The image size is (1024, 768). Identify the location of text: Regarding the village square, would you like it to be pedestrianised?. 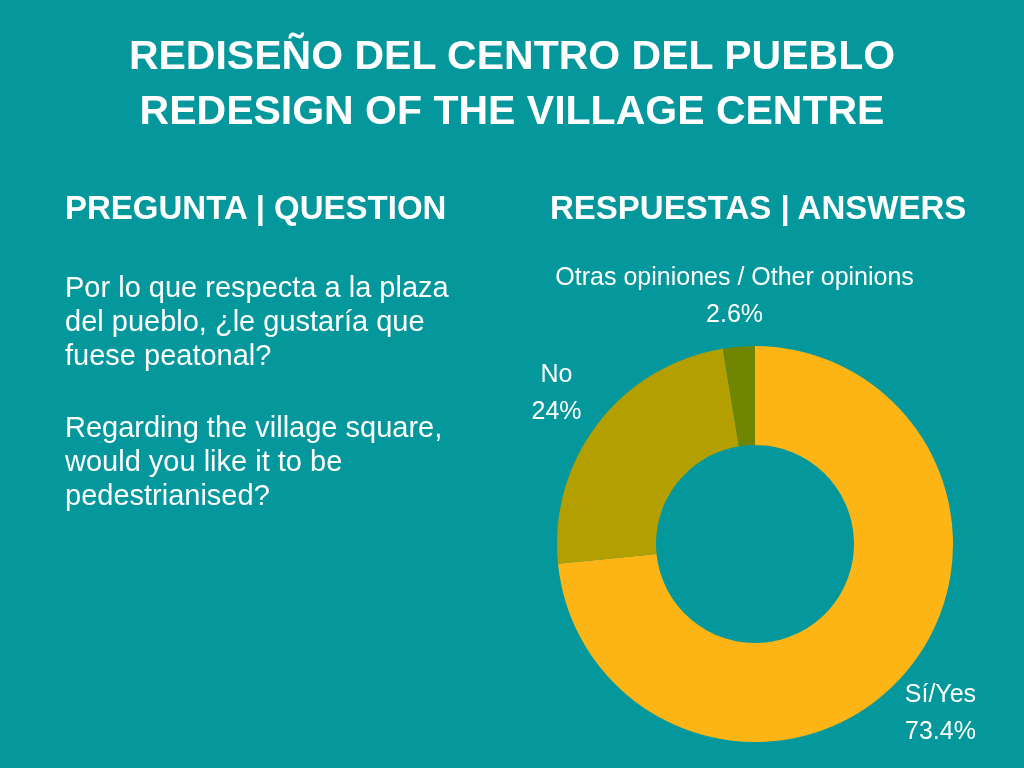
(253, 461).